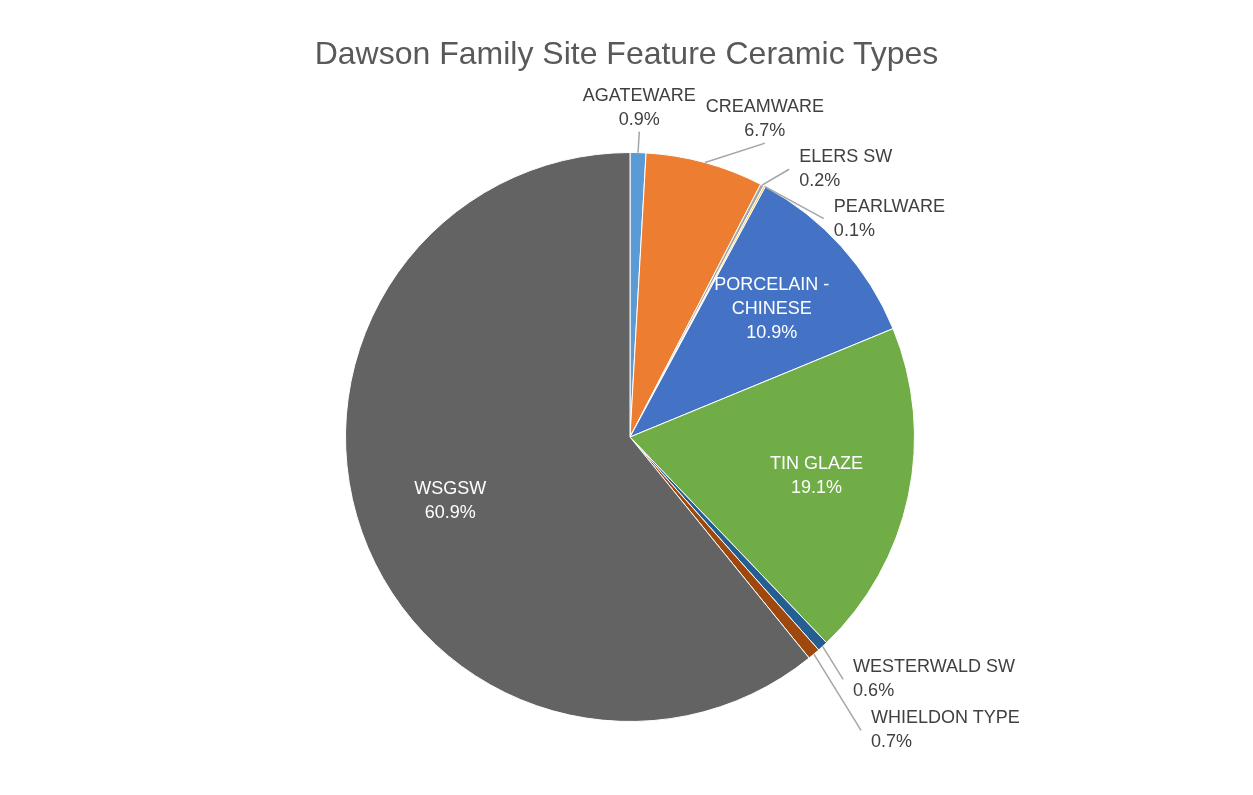  I want to click on data-label: 10.9%, so click(772, 332).